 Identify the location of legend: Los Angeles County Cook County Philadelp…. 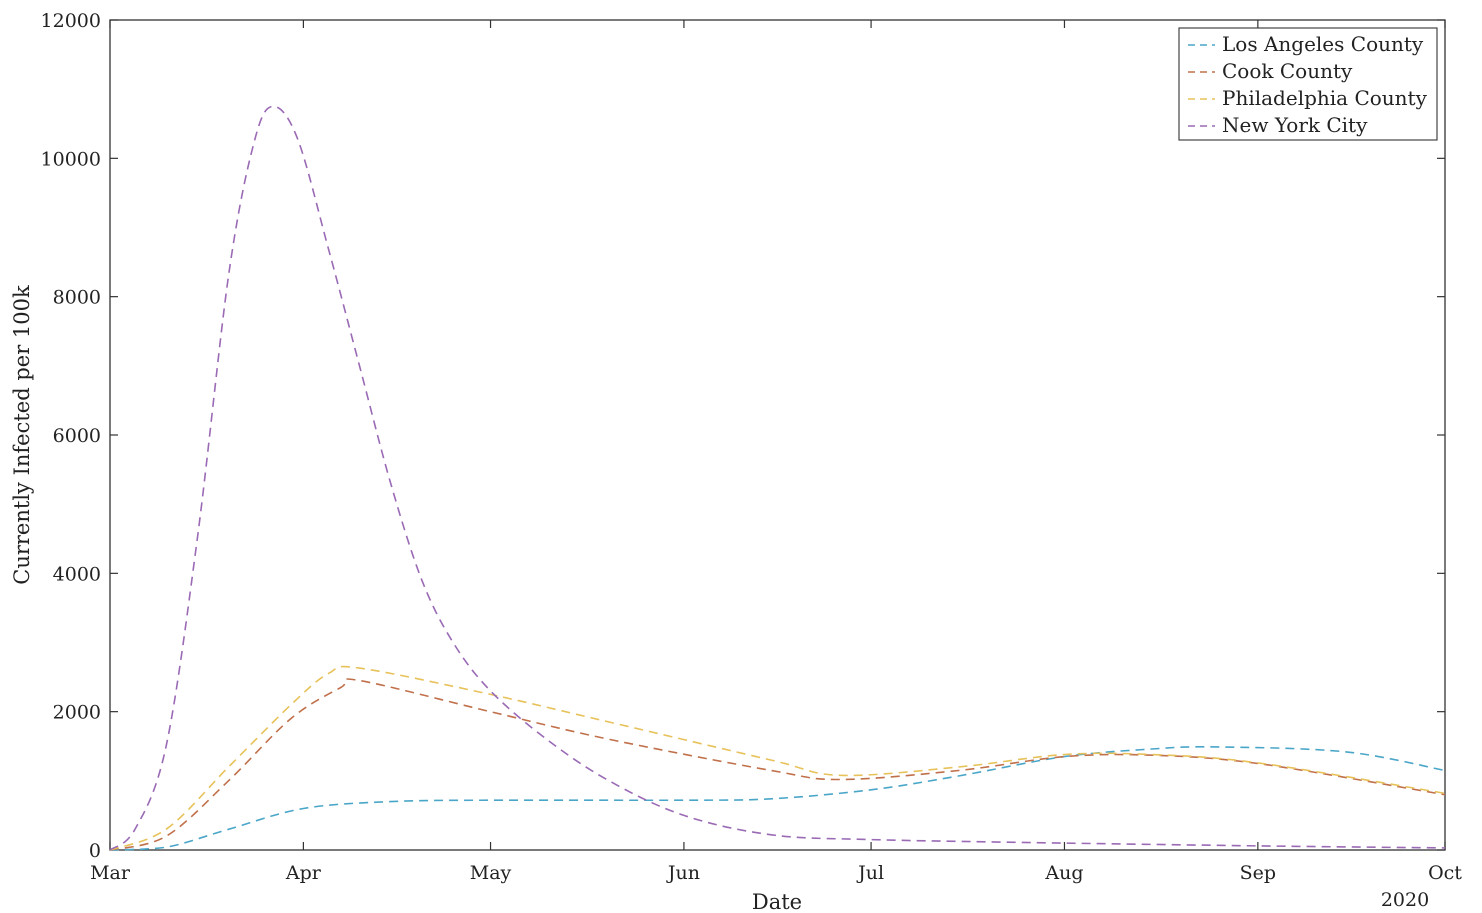
(1308, 84).